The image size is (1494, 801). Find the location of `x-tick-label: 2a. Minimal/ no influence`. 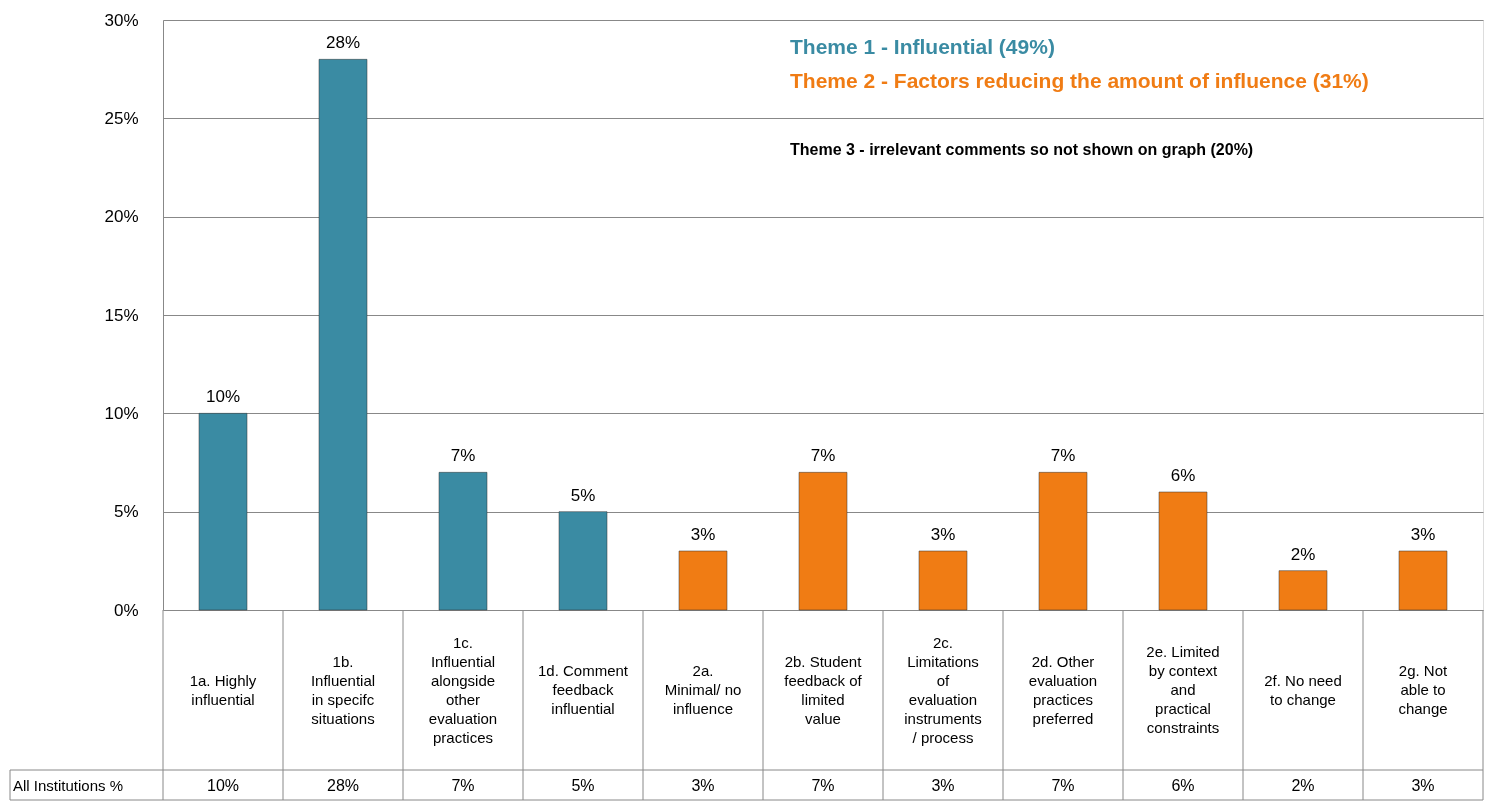

x-tick-label: 2a. Minimal/ no influence is located at coordinates (703, 689).